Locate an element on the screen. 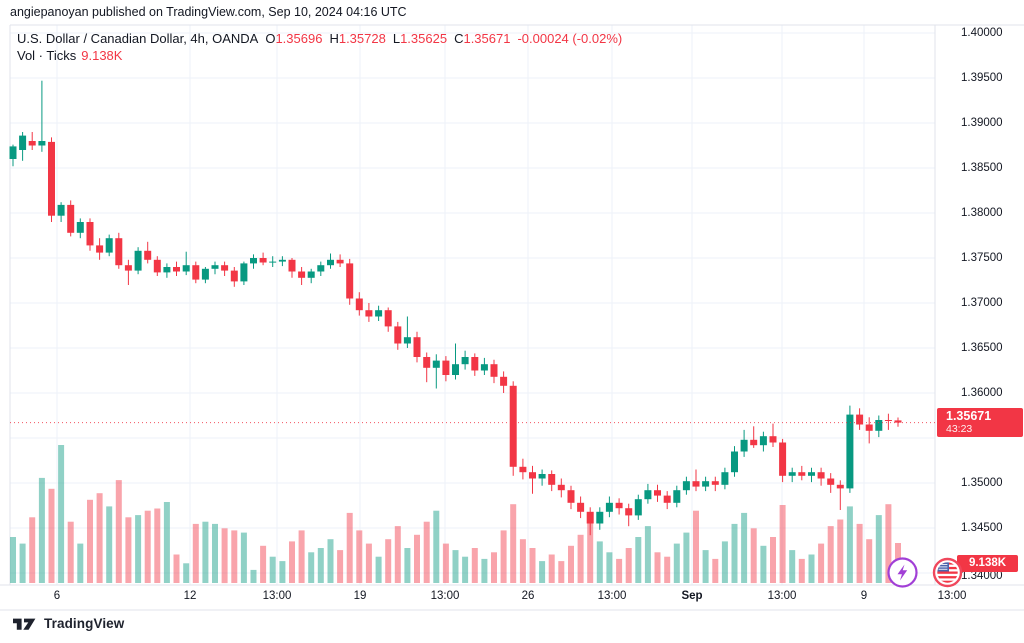  price-axis-label: 1.34500 is located at coordinates (982, 528).